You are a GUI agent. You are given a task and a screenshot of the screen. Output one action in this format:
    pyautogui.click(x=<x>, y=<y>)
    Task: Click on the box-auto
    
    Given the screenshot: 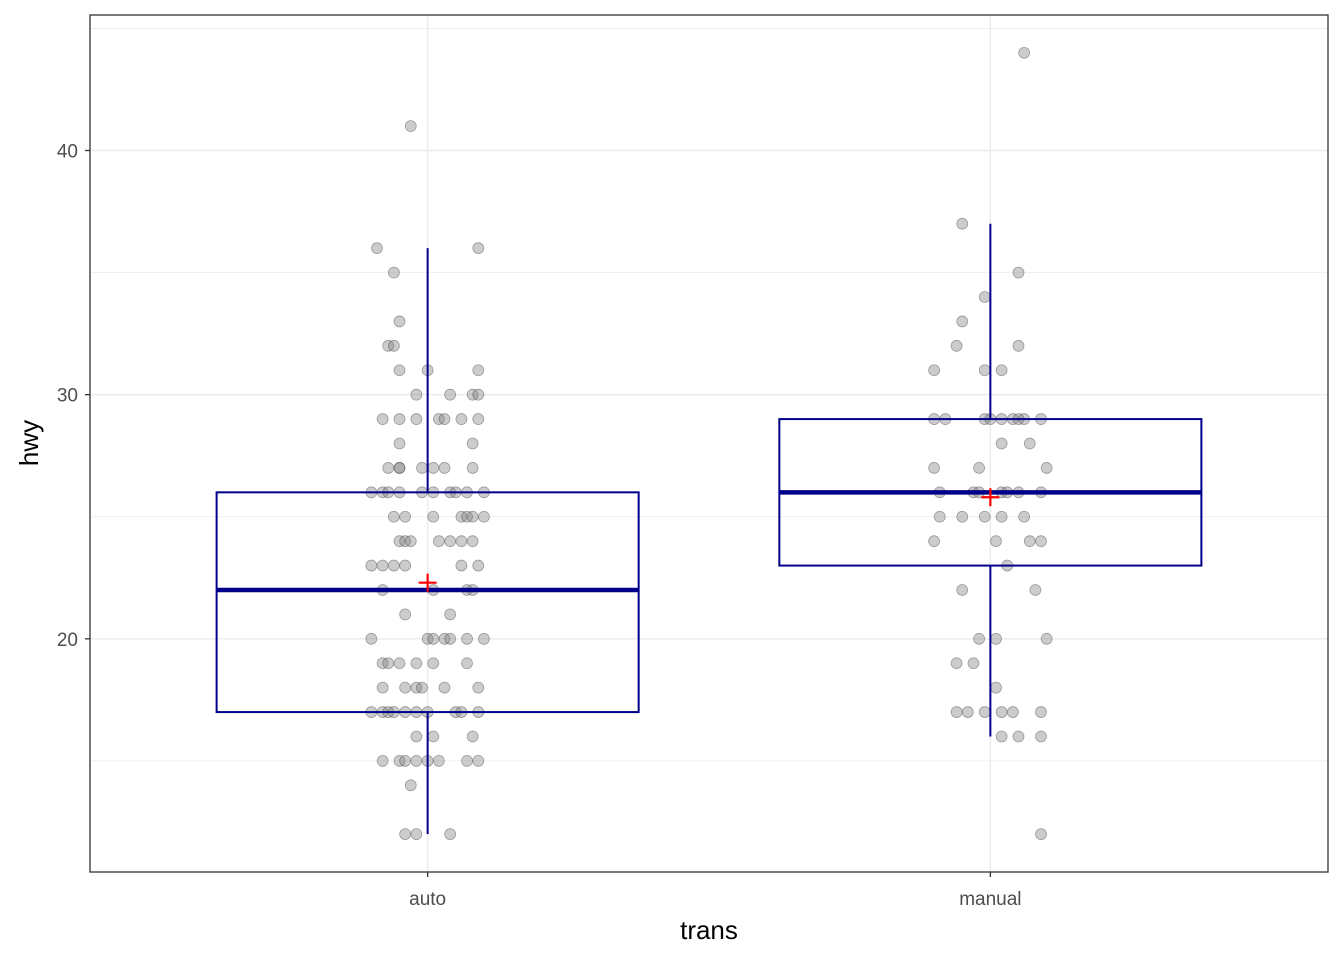 What is the action you would take?
    pyautogui.click(x=427, y=602)
    